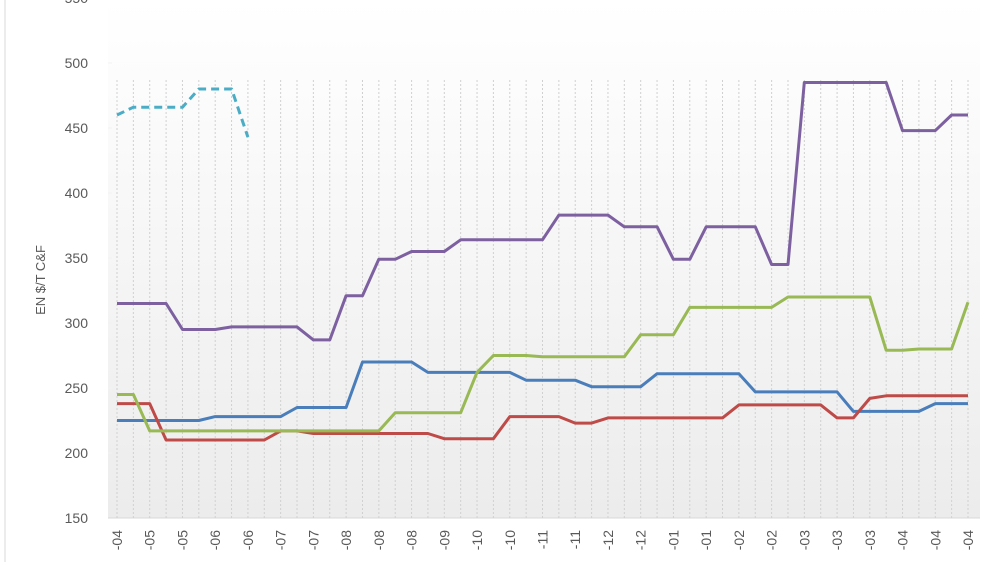  What do you see at coordinates (77, 3) in the screenshot?
I see `y-tick-label: 550` at bounding box center [77, 3].